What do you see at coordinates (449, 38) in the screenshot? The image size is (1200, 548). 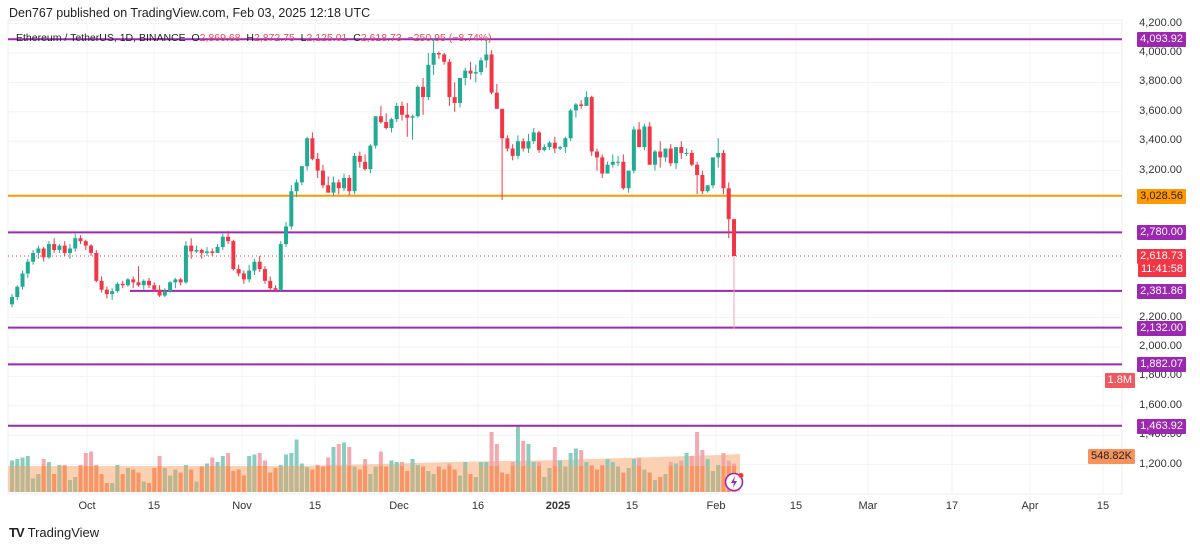 I see `change-value: −250.95 (−8.74%)` at bounding box center [449, 38].